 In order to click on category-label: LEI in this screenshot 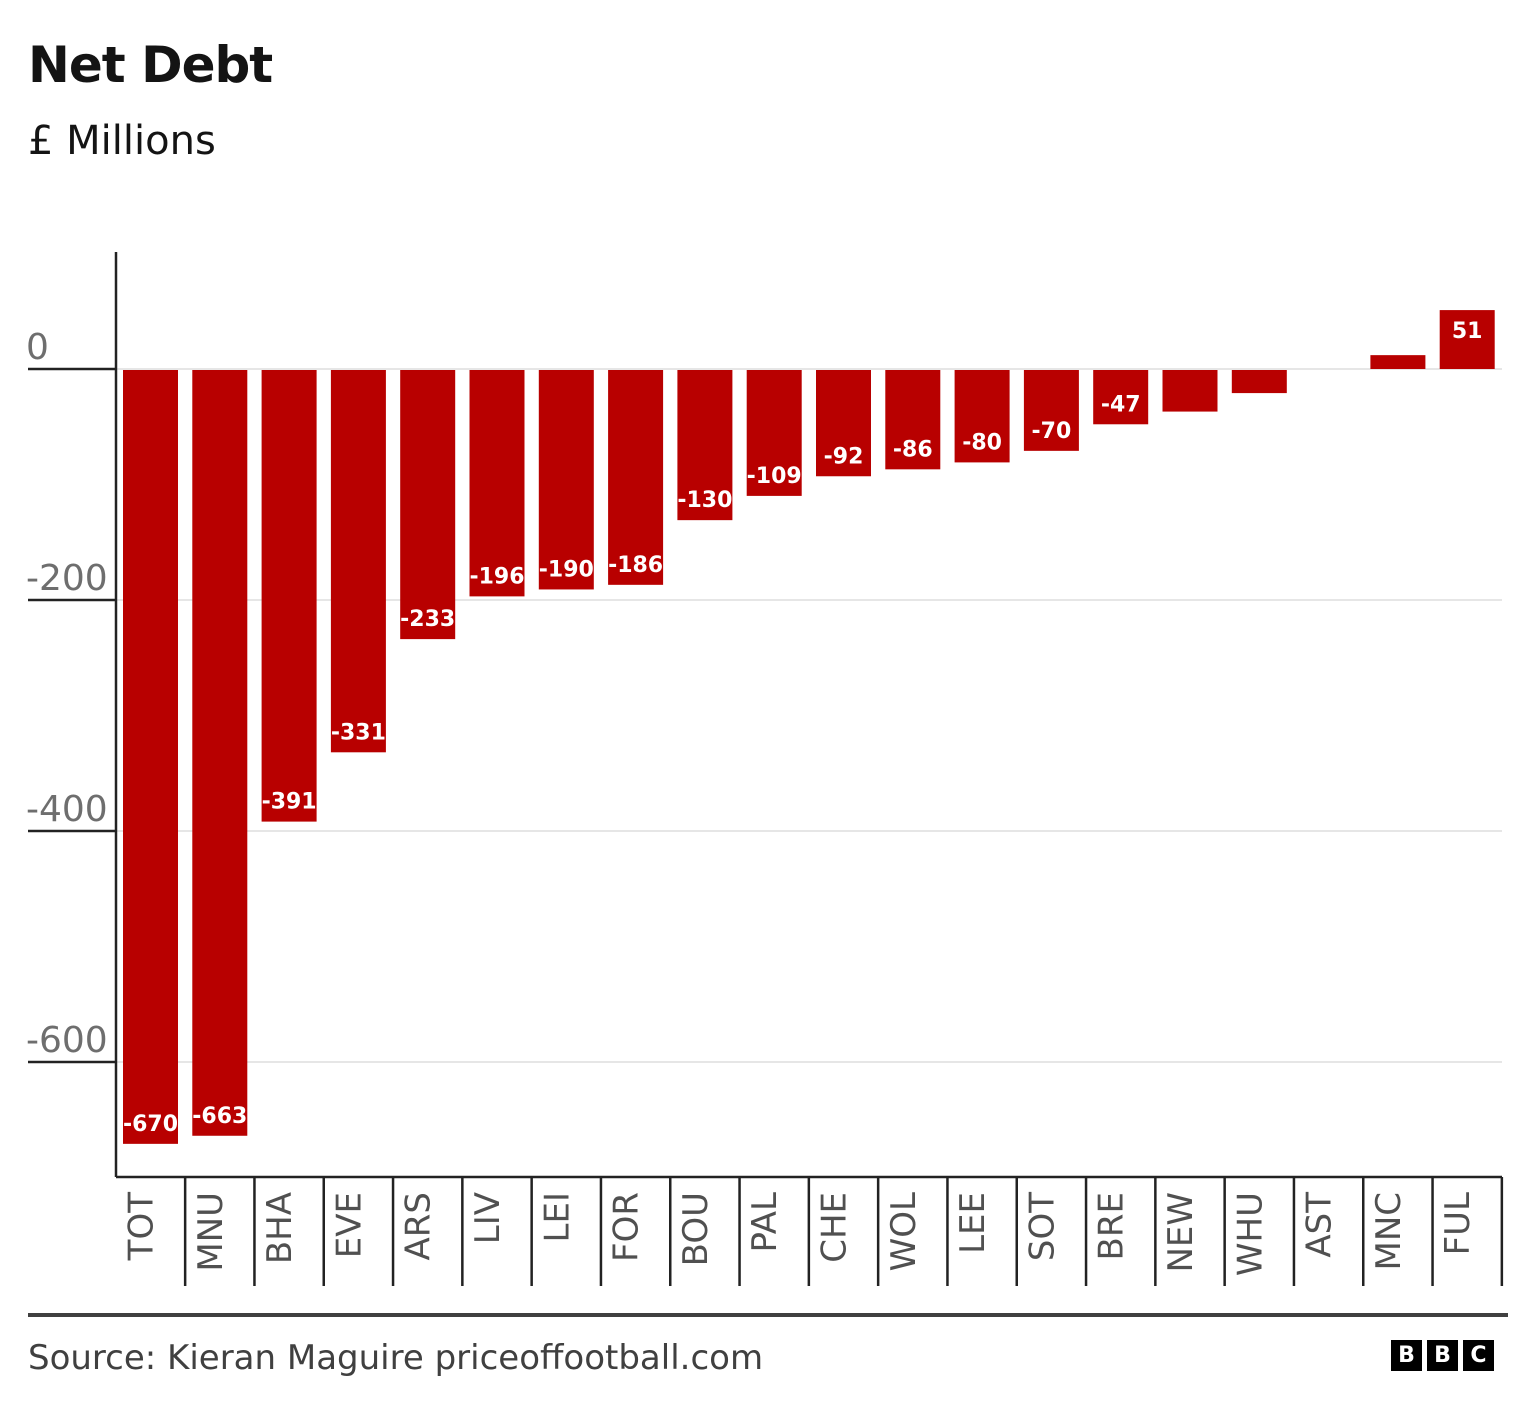, I will do `click(557, 1217)`.